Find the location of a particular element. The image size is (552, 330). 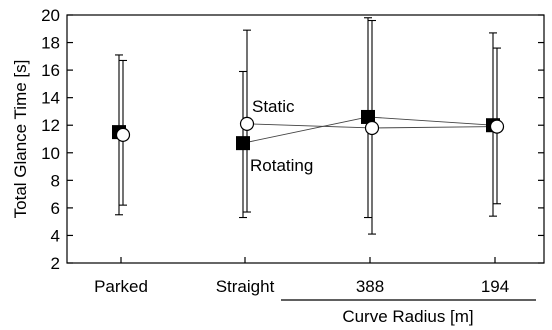

y-tick-label: 2 is located at coordinates (55, 263).